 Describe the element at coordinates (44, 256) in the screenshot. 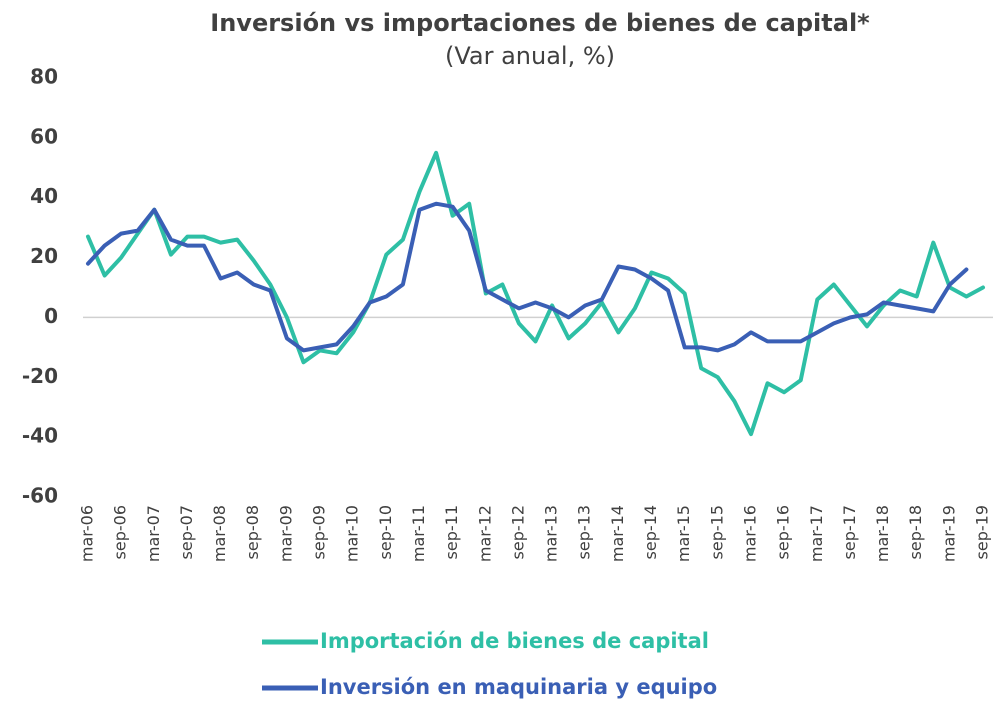

I see `y-tick-label: 20` at that location.